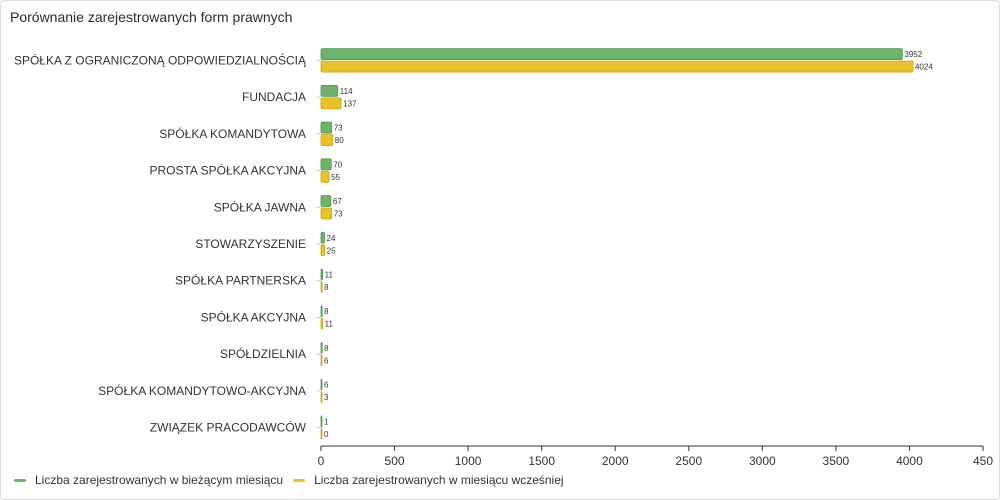 The height and width of the screenshot is (500, 1000). What do you see at coordinates (326, 434) in the screenshot?
I see `data-label: 0` at bounding box center [326, 434].